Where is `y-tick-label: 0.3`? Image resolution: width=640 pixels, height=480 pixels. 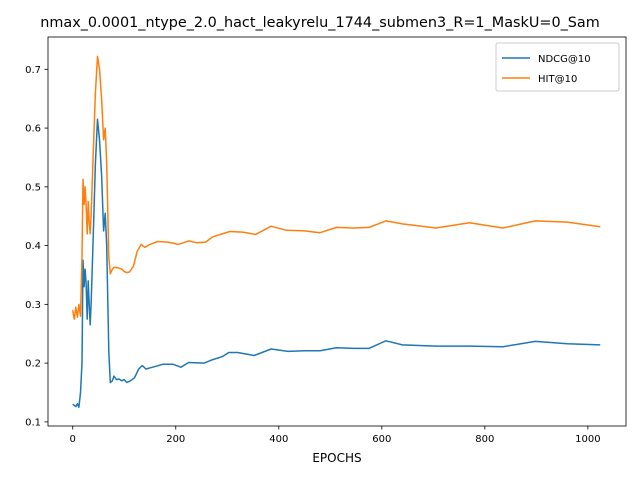 y-tick-label: 0.3 is located at coordinates (33, 305).